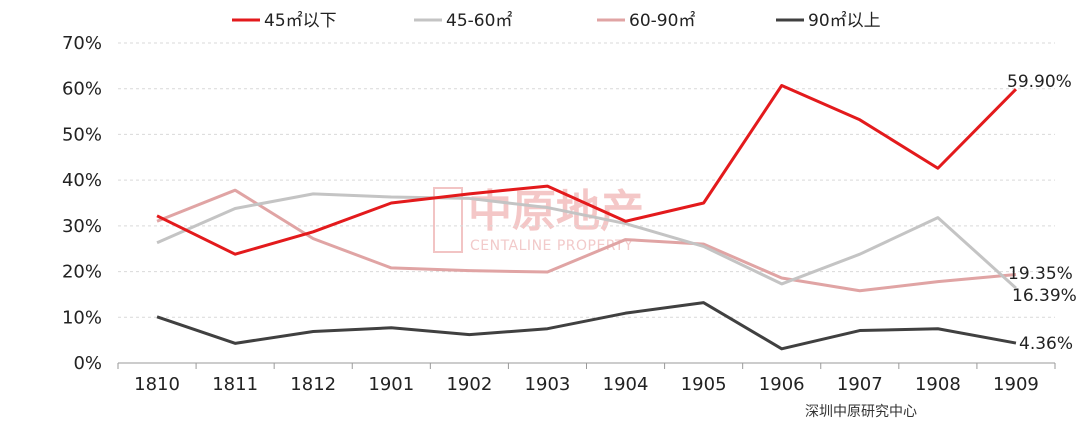 The height and width of the screenshot is (430, 1080). What do you see at coordinates (1039, 82) in the screenshot?
I see `end-label-0: 59.90%` at bounding box center [1039, 82].